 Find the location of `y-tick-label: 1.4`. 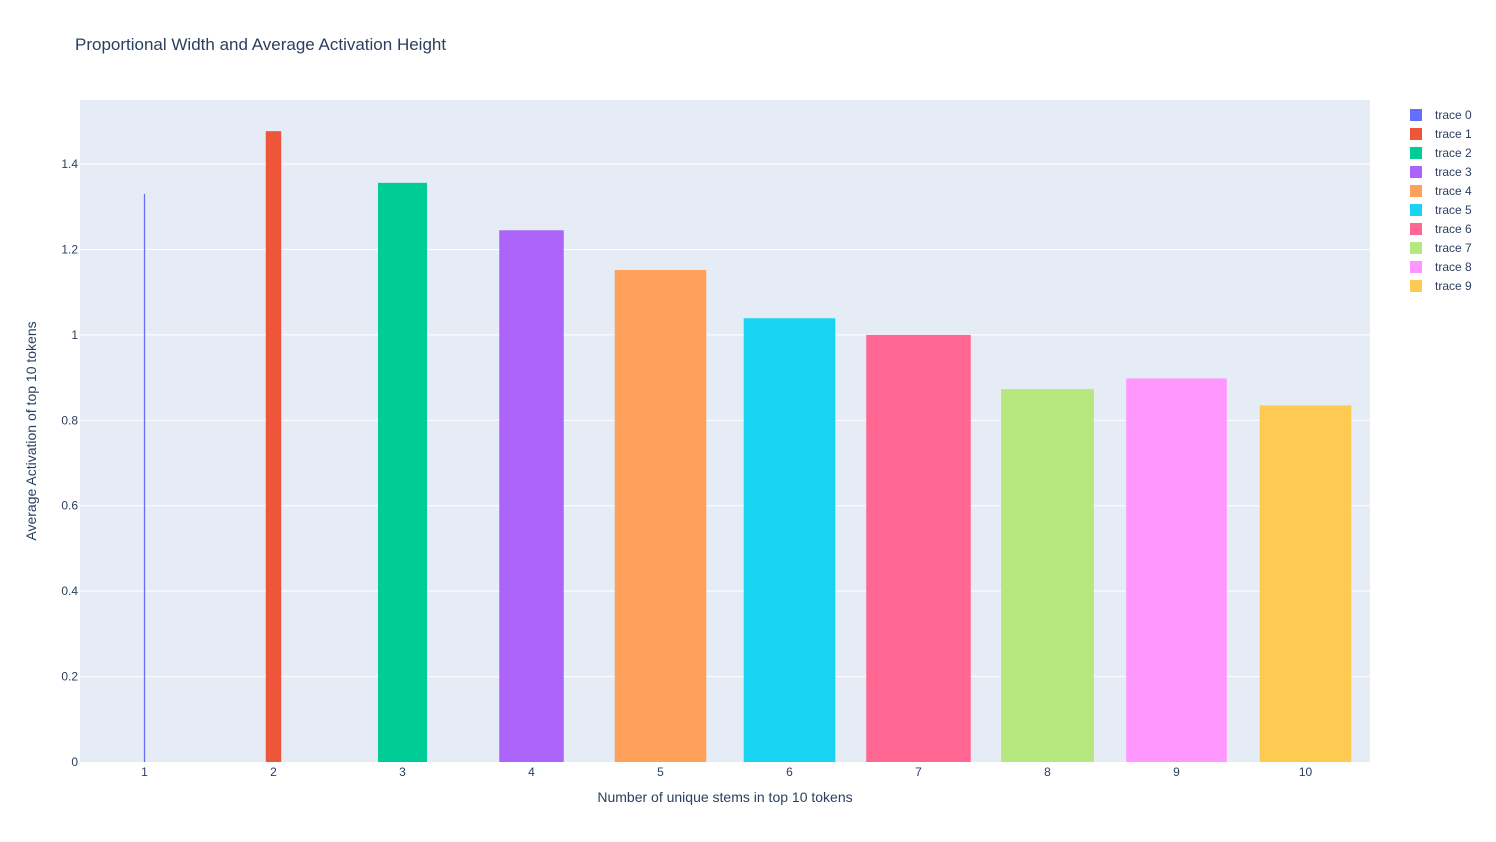

y-tick-label: 1.4 is located at coordinates (69, 164).